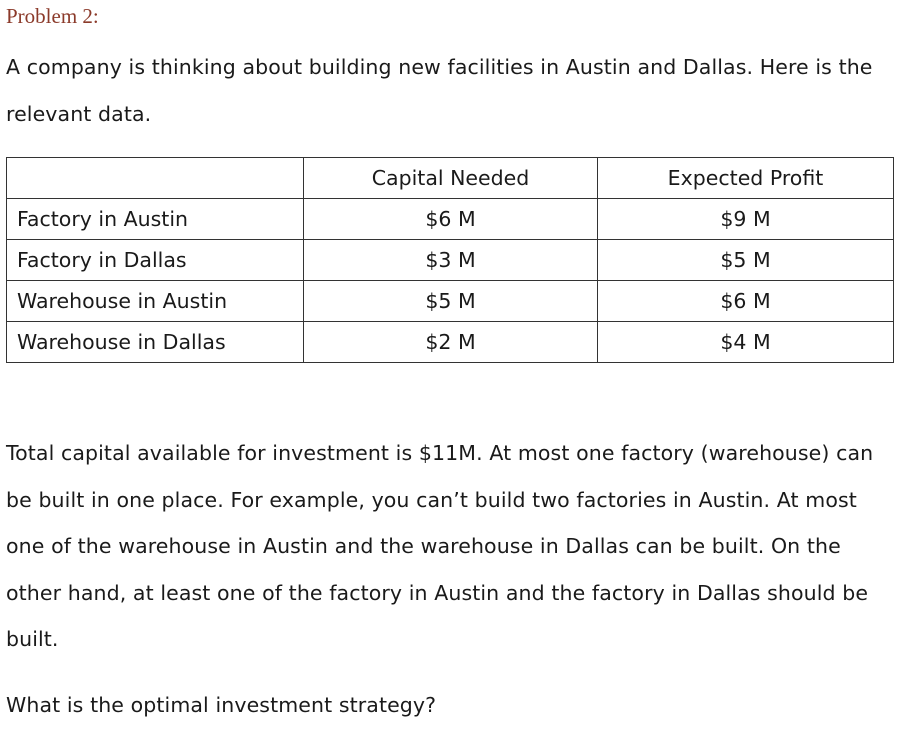 Image resolution: width=905 pixels, height=732 pixels. Describe the element at coordinates (155, 260) in the screenshot. I see `facility-name: Factory in Dallas` at that location.